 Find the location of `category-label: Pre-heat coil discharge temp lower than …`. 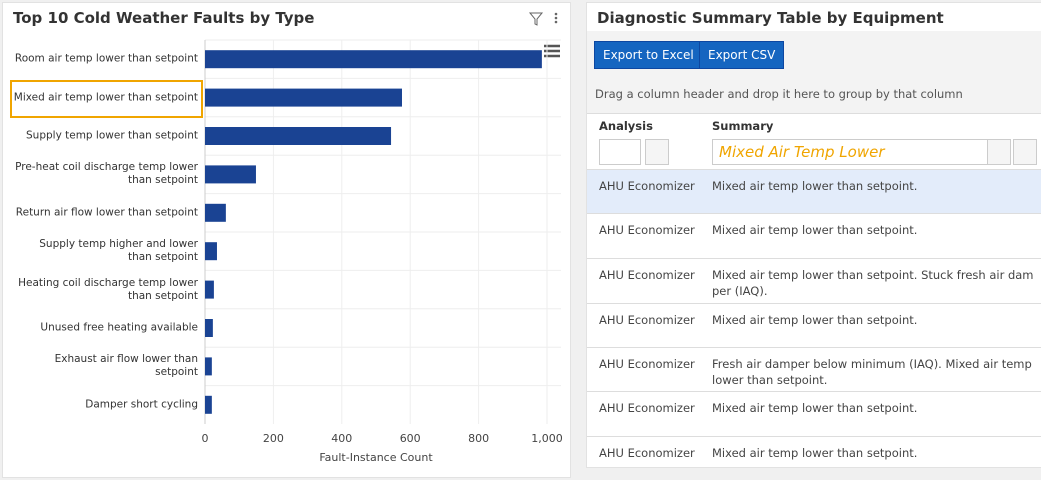

category-label: Pre-heat coil discharge temp lower than … is located at coordinates (106, 174).